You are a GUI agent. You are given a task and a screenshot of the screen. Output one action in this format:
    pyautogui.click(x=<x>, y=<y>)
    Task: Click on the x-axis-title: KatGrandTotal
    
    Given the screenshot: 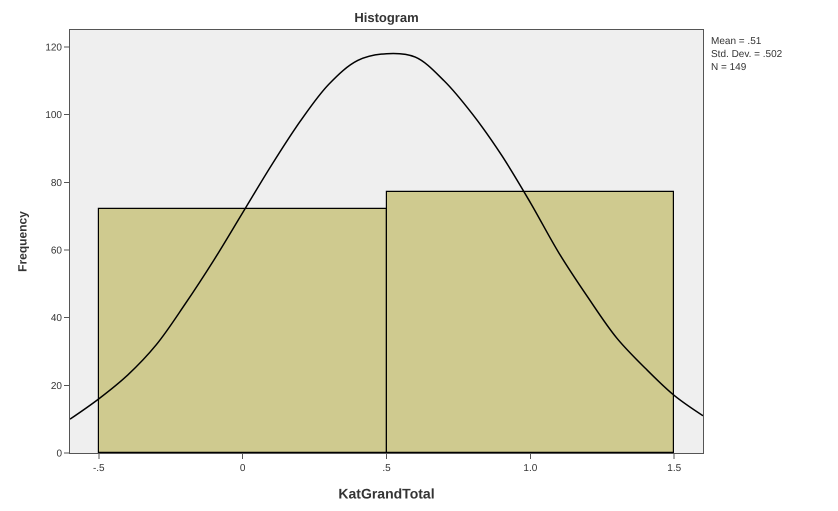 What is the action you would take?
    pyautogui.click(x=386, y=493)
    